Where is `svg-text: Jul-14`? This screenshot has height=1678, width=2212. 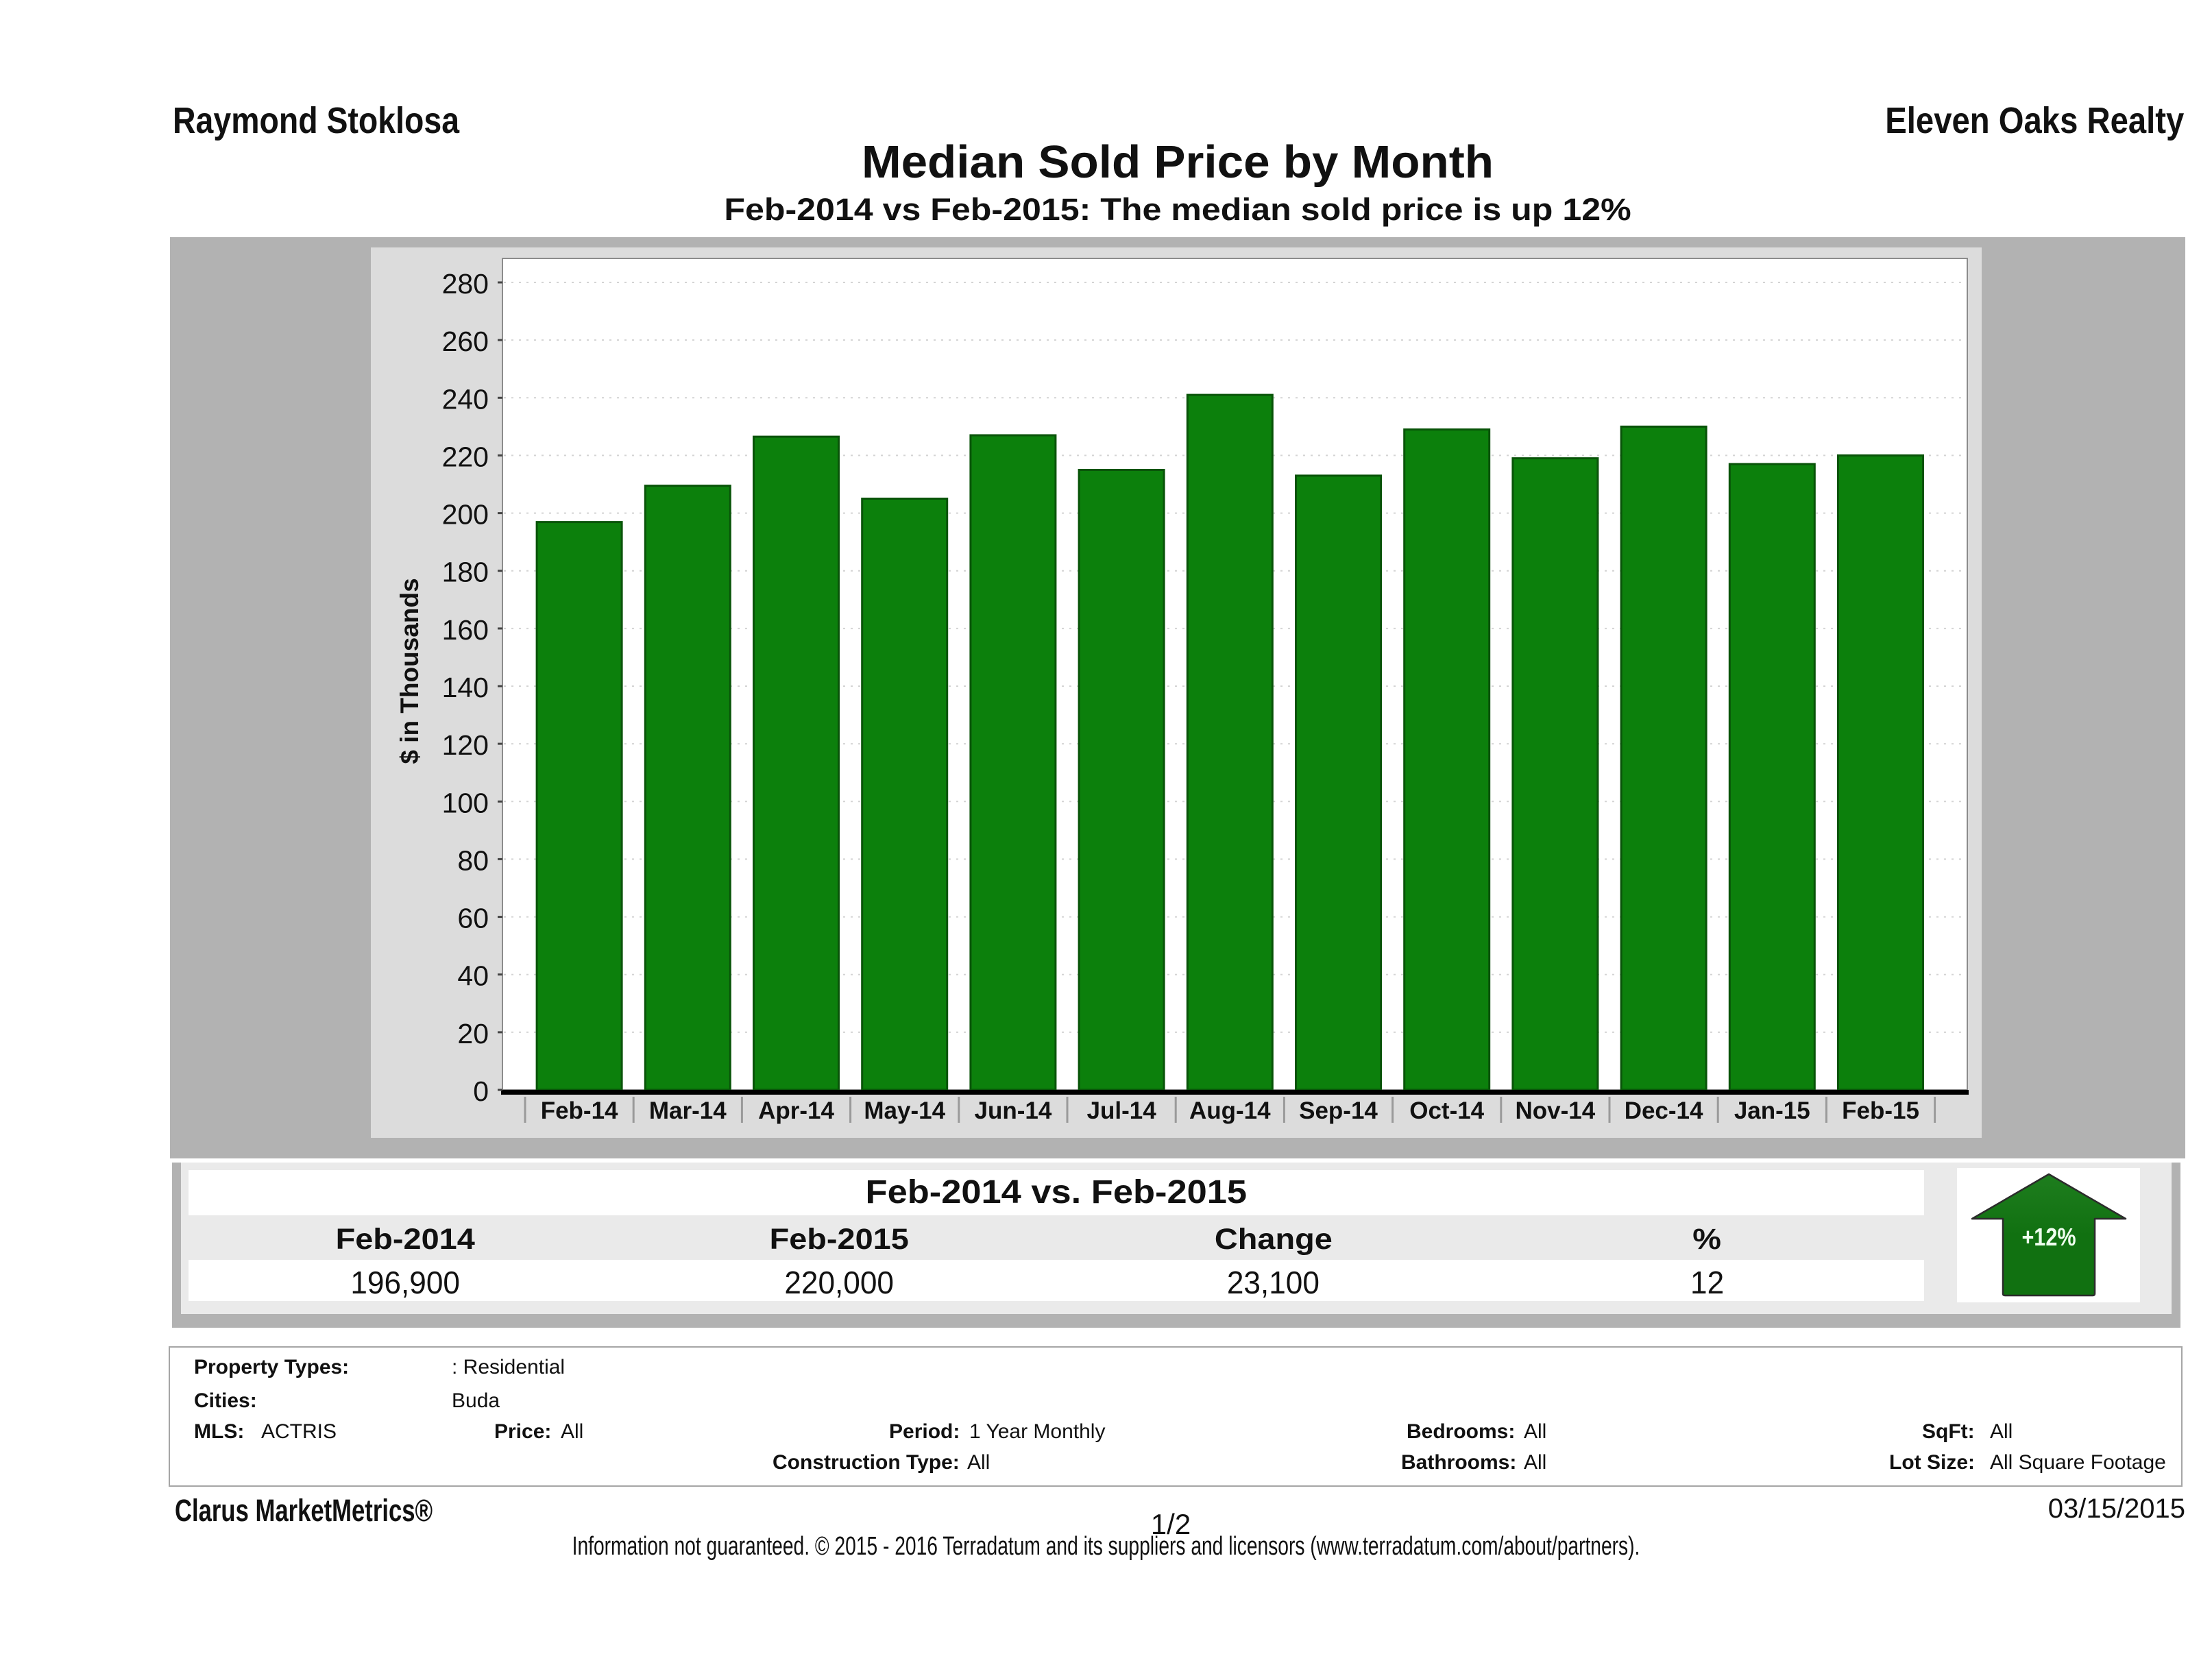
svg-text: Jul-14 is located at coordinates (1122, 1110).